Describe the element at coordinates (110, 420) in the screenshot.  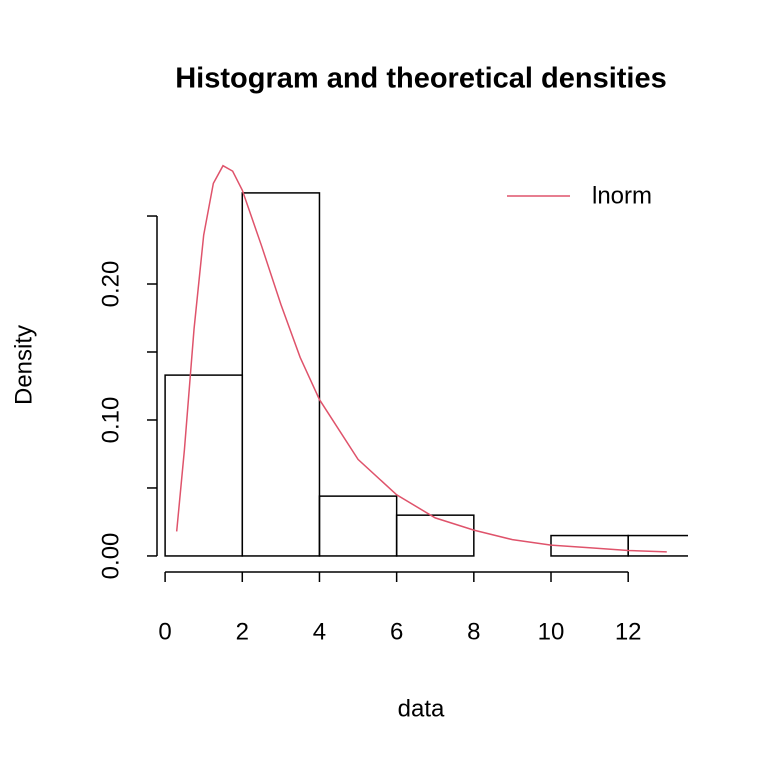
I see `y-tick-label: 0.10` at that location.